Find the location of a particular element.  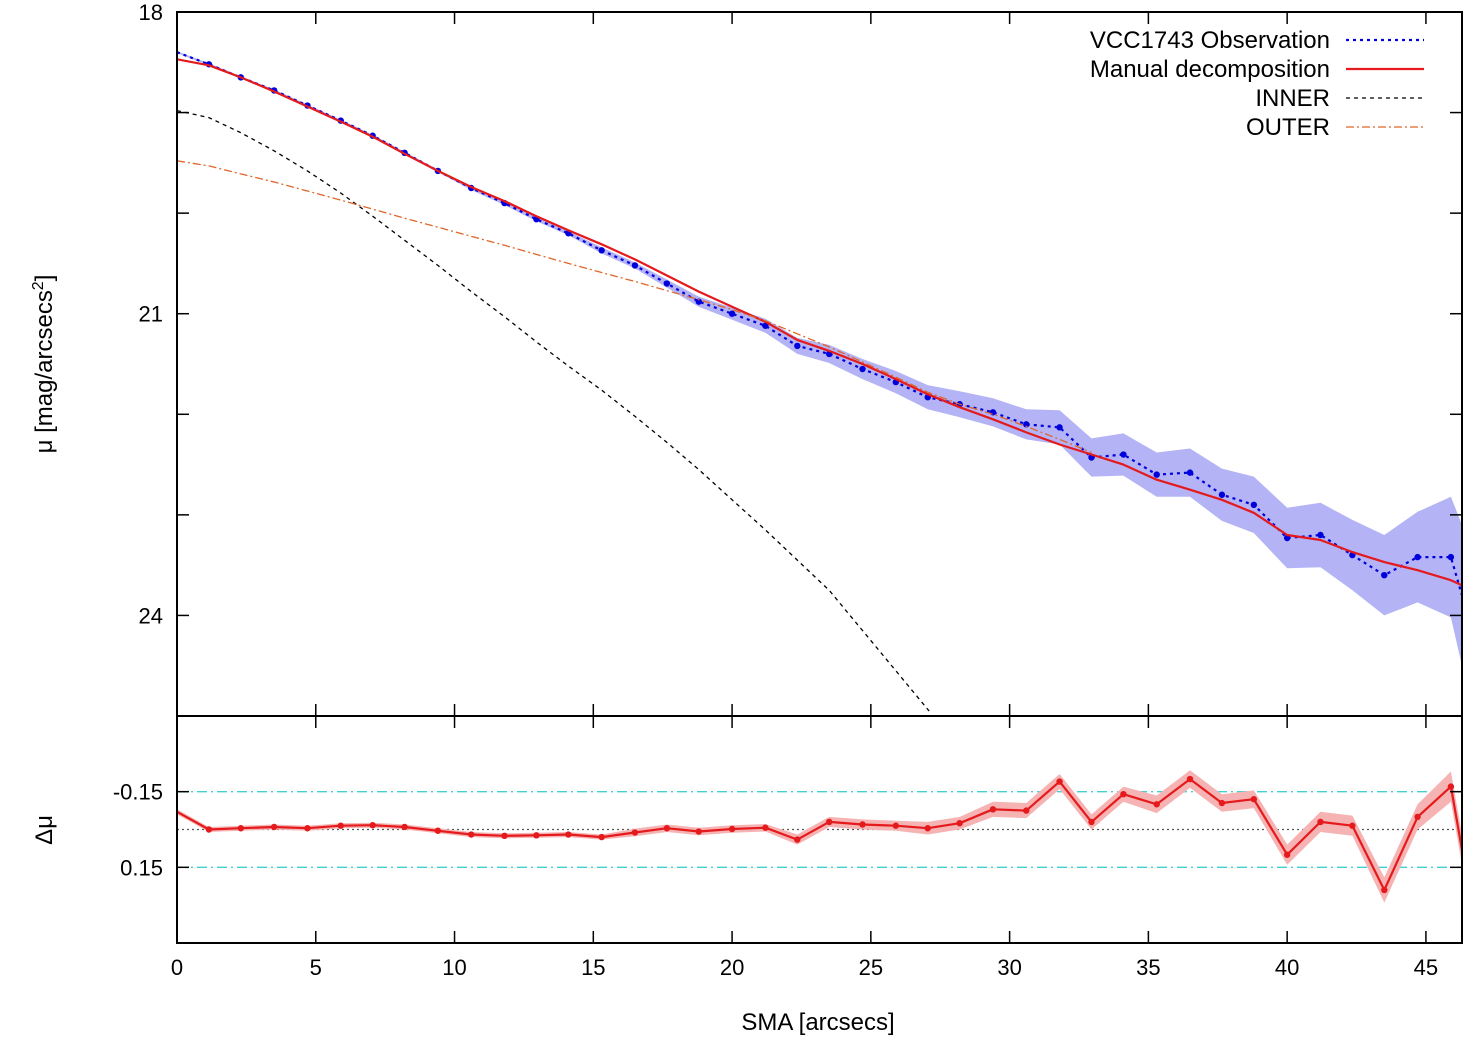

y-axis-title-main-text: μ [mag/arcsecs is located at coordinates (44, 371).